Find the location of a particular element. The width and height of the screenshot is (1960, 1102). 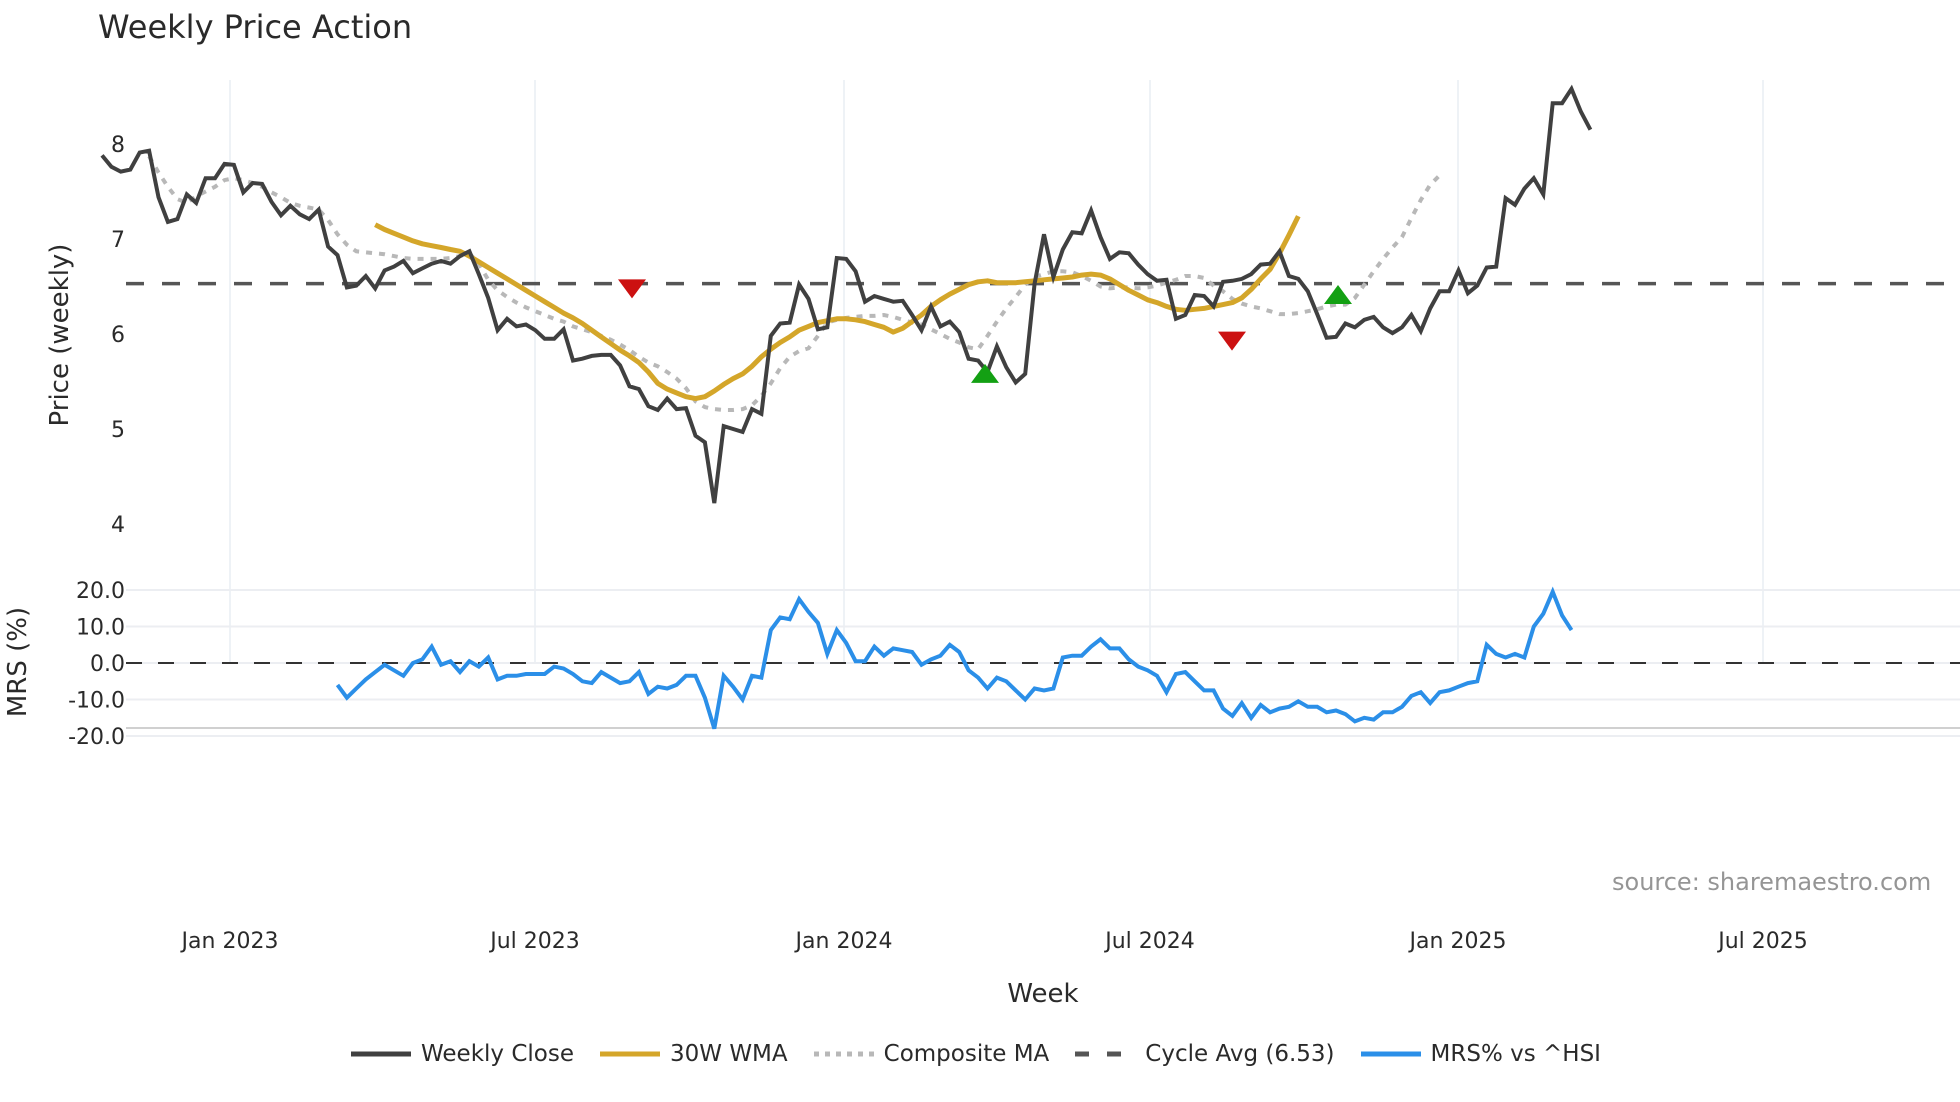

x-axis-label: Week is located at coordinates (1042, 994).